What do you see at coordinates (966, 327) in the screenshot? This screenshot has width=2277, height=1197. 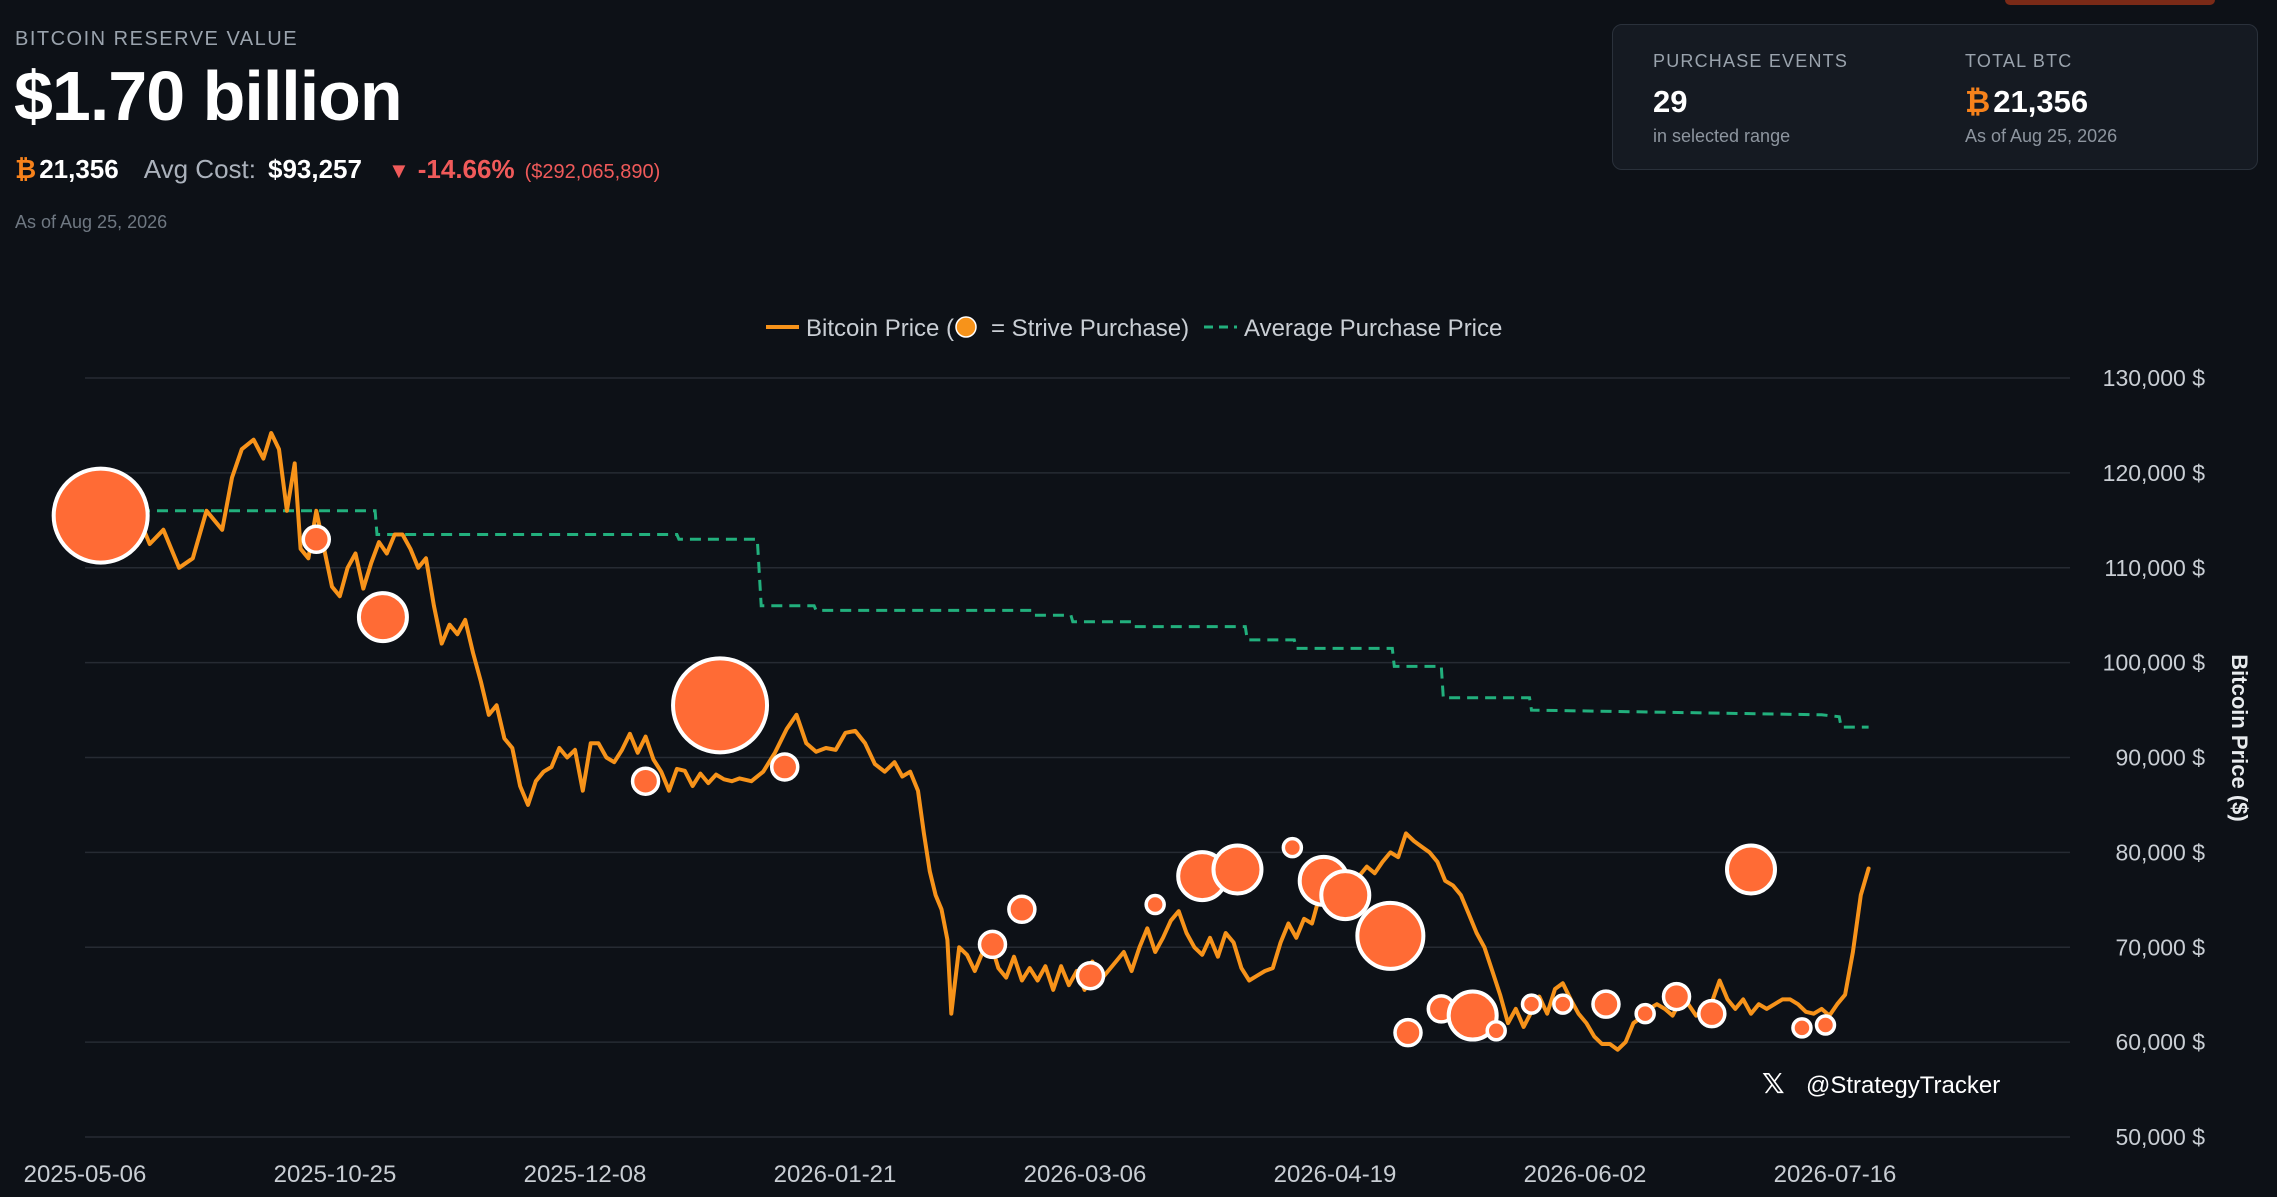 I see `legend-purchase-marker-icon` at bounding box center [966, 327].